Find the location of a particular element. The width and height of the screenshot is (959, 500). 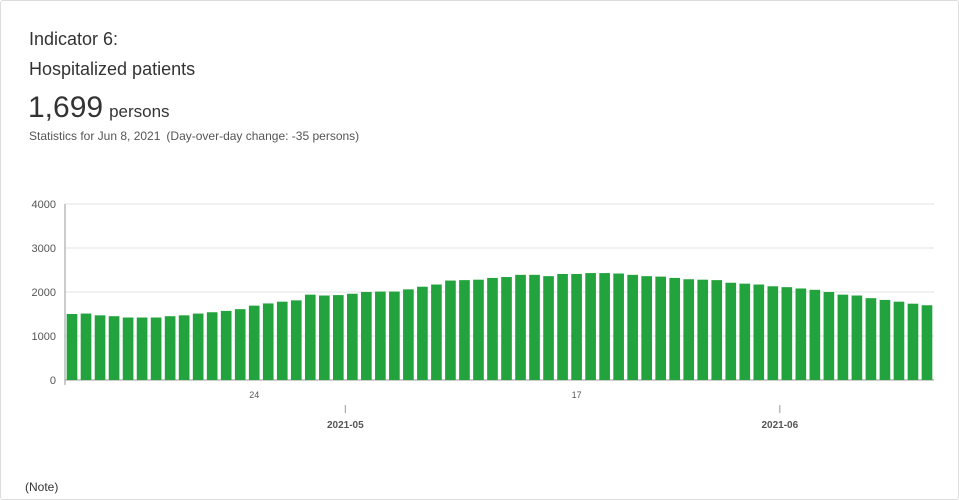

day-over-day-change: (Day-over-day change: -35 persons) is located at coordinates (263, 136).